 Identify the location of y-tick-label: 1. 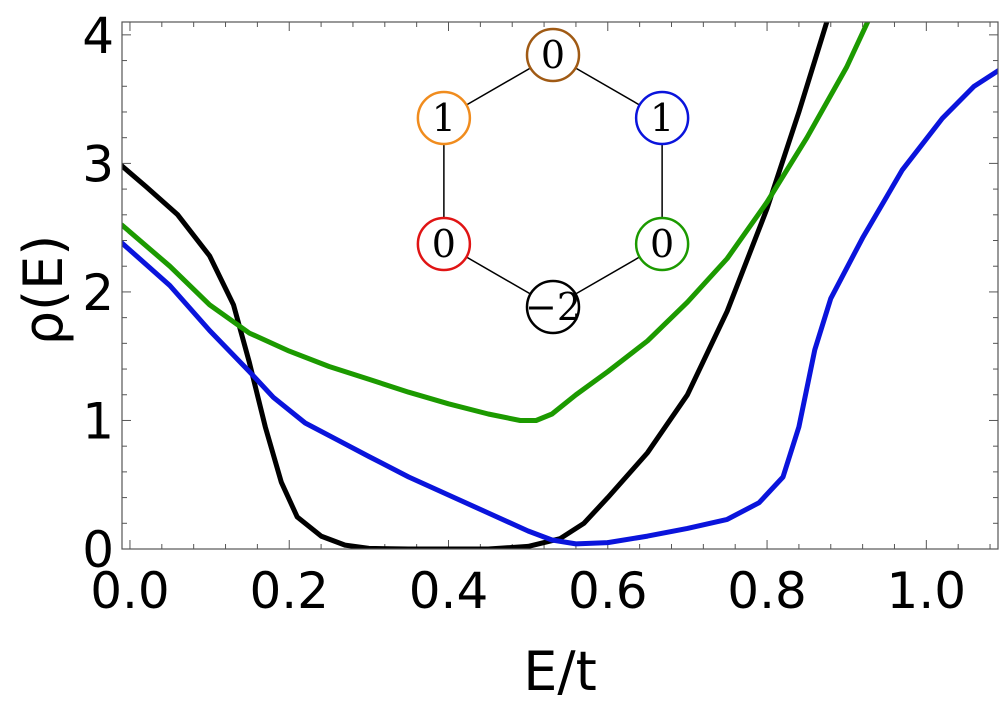
(98, 421).